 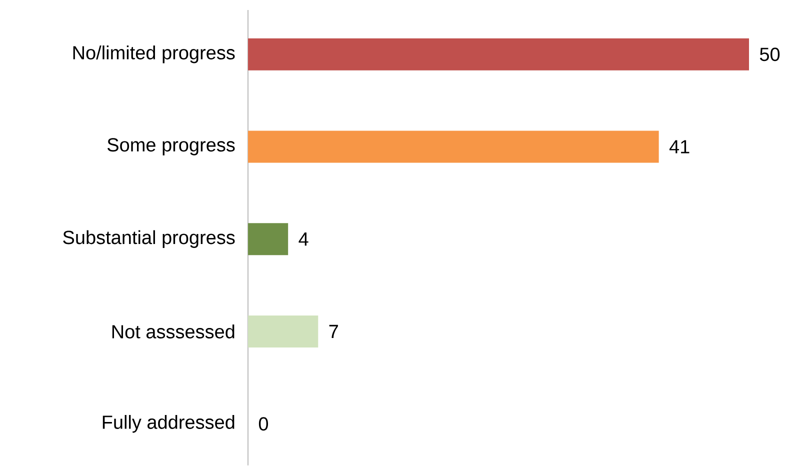 I want to click on y-tick-label: Substantial progress, so click(x=149, y=239).